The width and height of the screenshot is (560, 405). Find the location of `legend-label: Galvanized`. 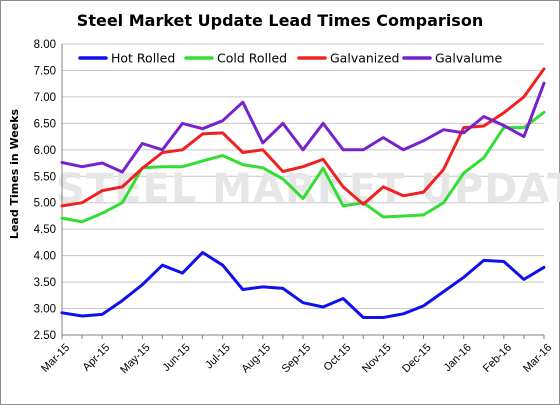

legend-label: Galvanized is located at coordinates (364, 58).